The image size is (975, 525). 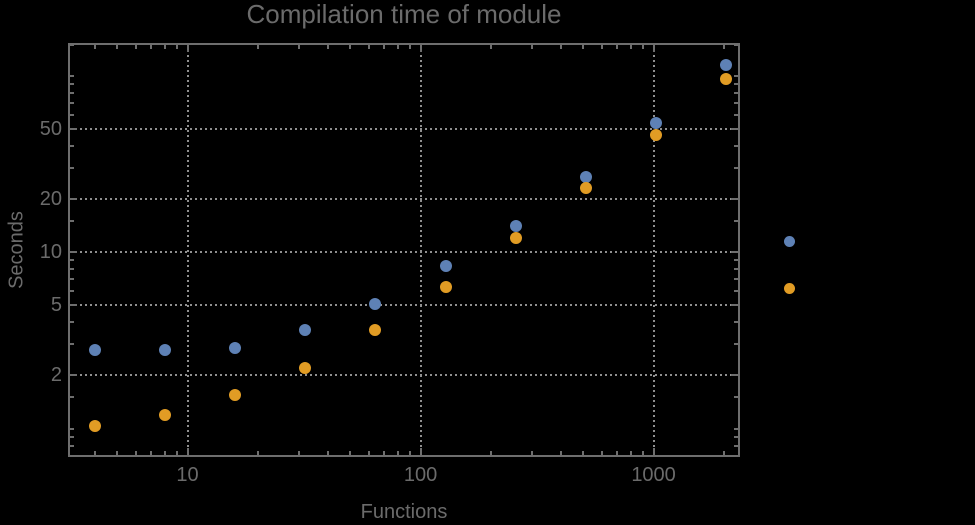 What do you see at coordinates (375, 330) in the screenshot?
I see `data-point-series-orange-x64` at bounding box center [375, 330].